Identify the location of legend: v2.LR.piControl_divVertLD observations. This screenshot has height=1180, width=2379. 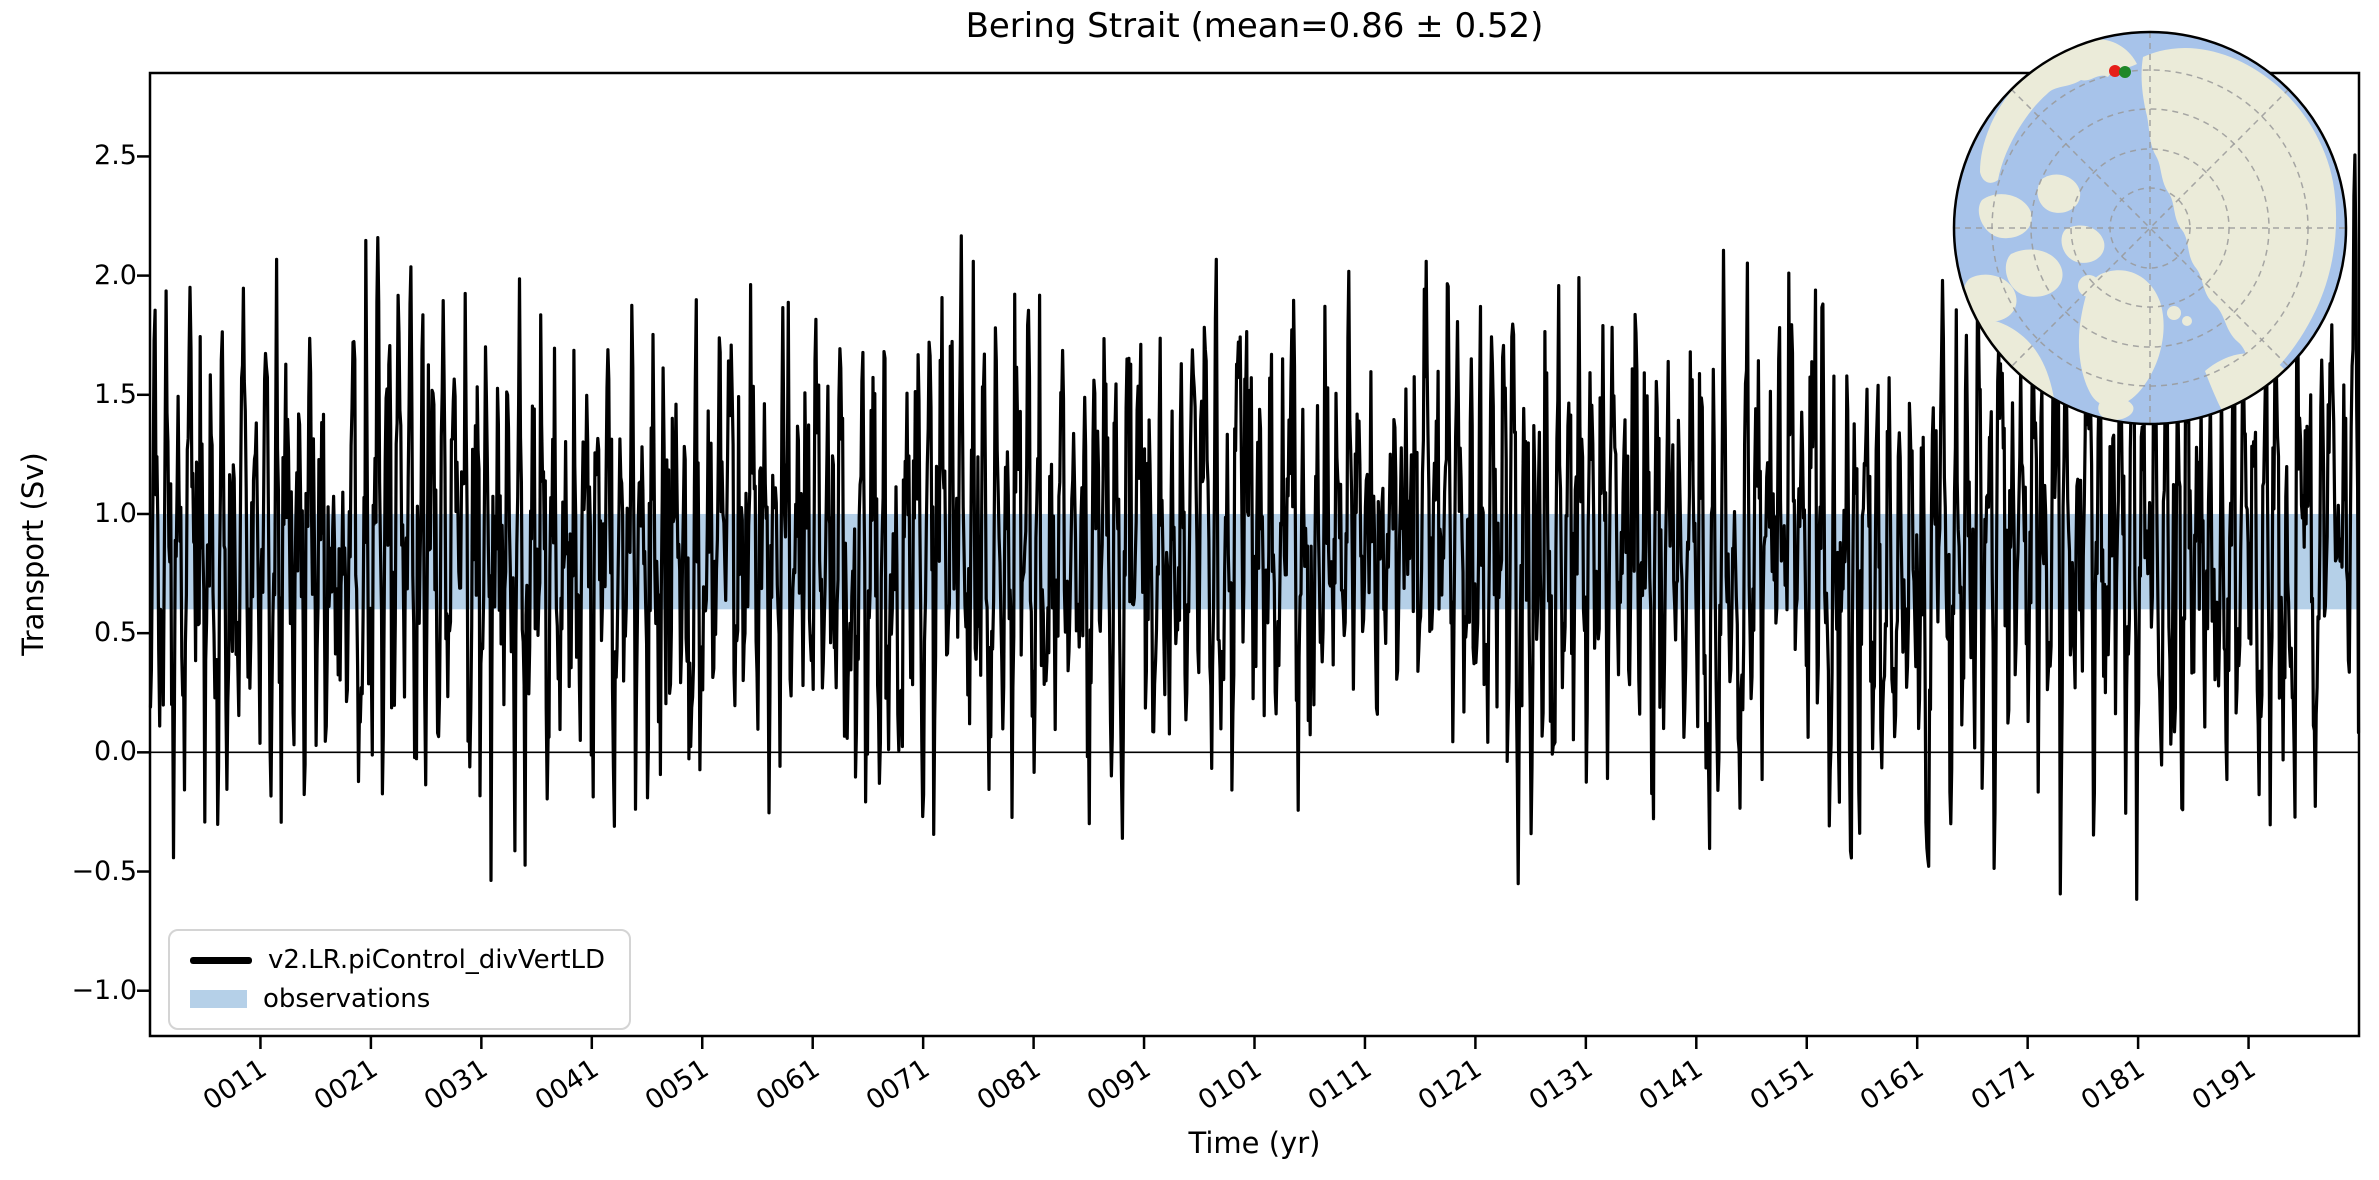
(399, 979).